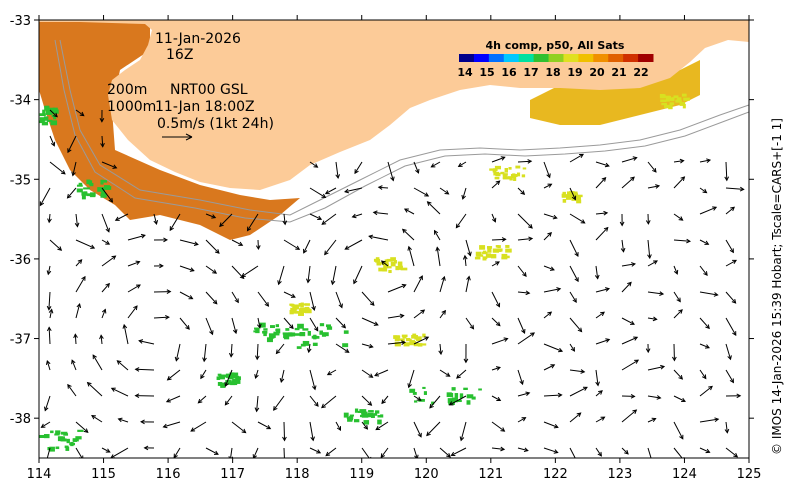  Describe the element at coordinates (20, 101) in the screenshot. I see `lat-tick-label: -34` at that location.